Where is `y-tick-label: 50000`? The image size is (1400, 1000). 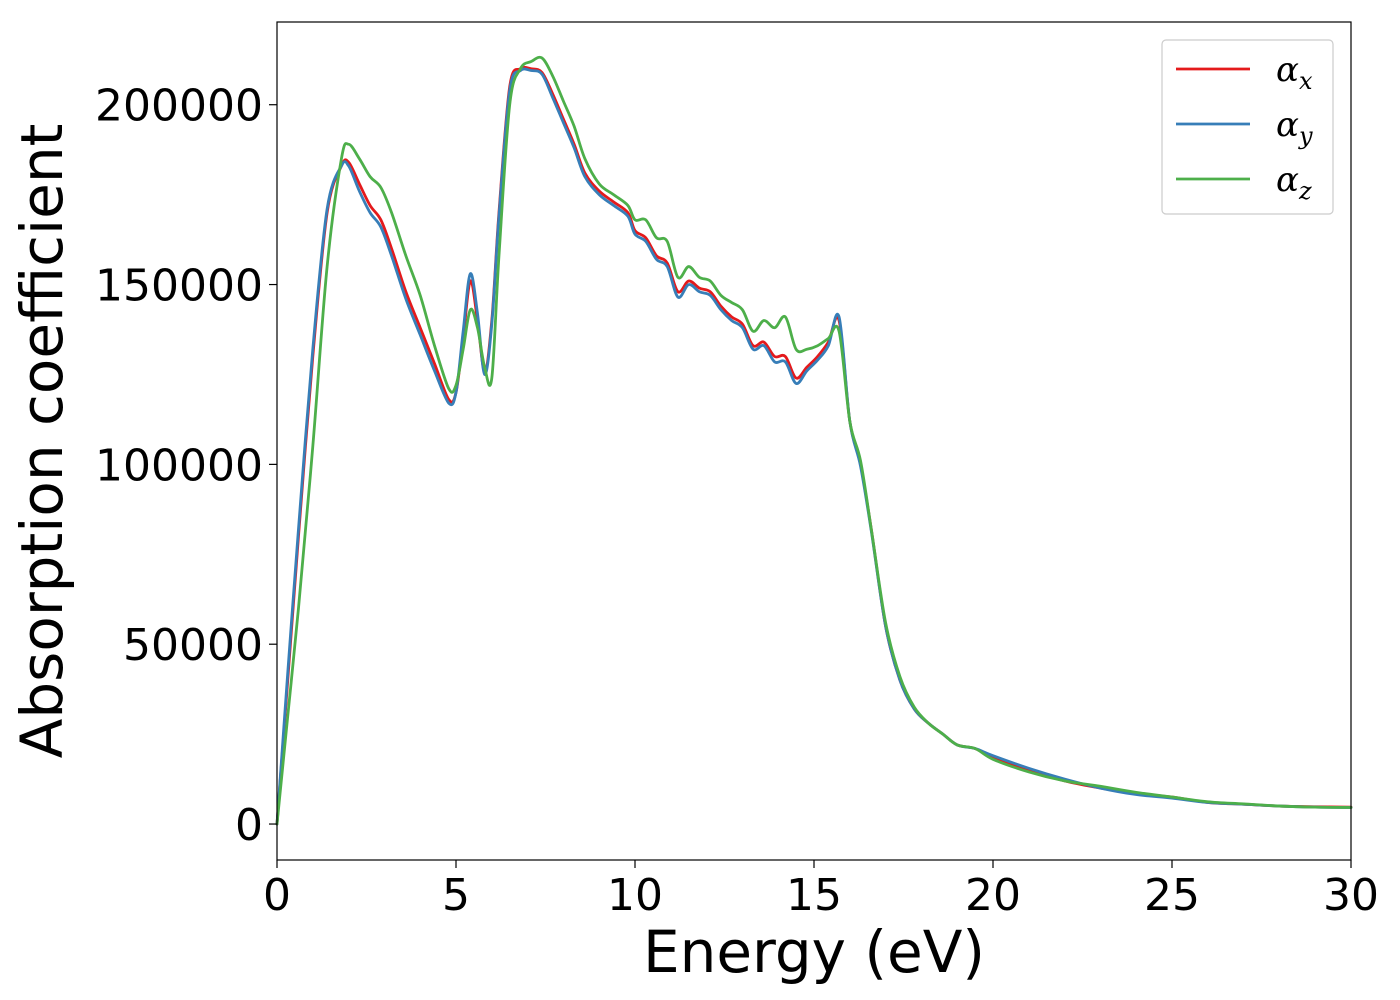
y-tick-label: 50000 is located at coordinates (193, 645).